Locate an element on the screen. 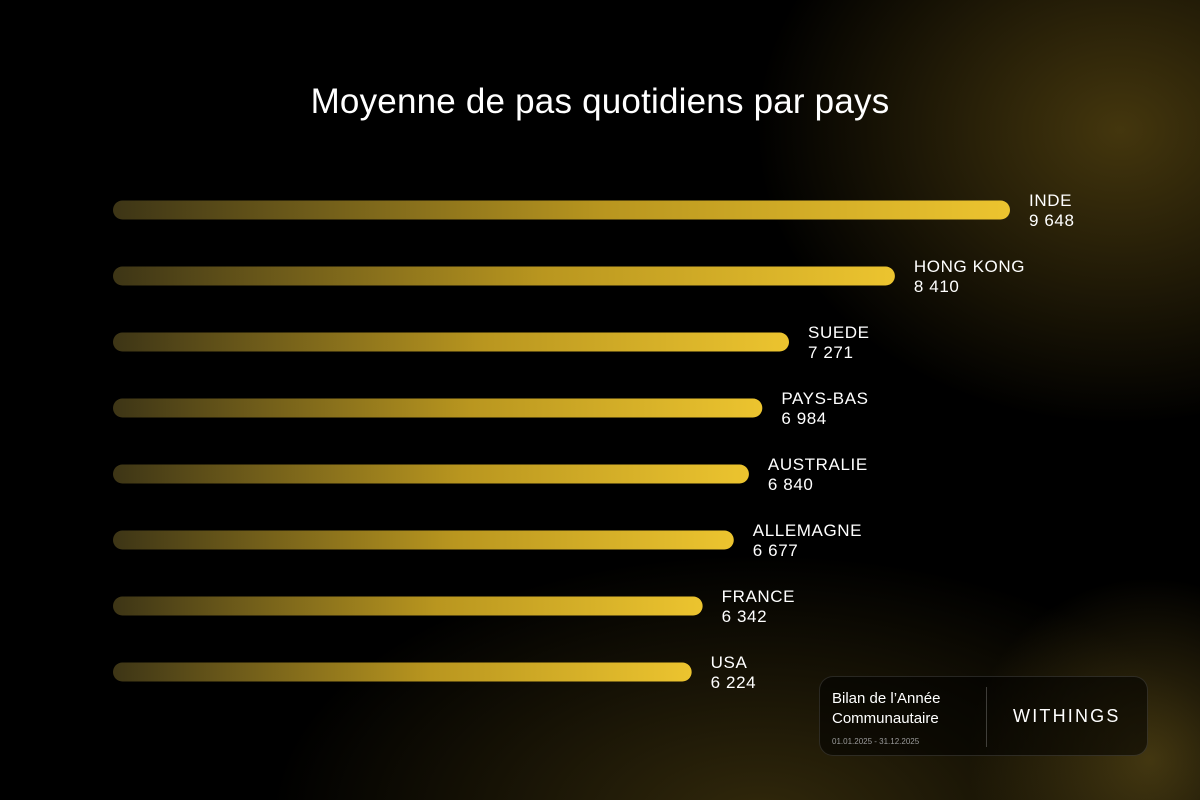  category-label: ALLEMAGNE is located at coordinates (807, 530).